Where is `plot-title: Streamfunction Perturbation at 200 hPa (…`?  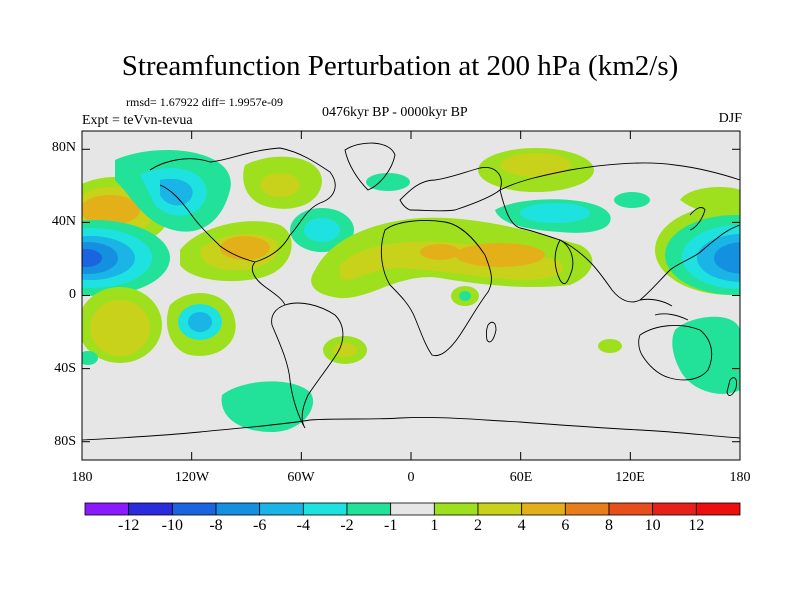
plot-title: Streamfunction Perturbation at 200 hPa (… is located at coordinates (400, 66).